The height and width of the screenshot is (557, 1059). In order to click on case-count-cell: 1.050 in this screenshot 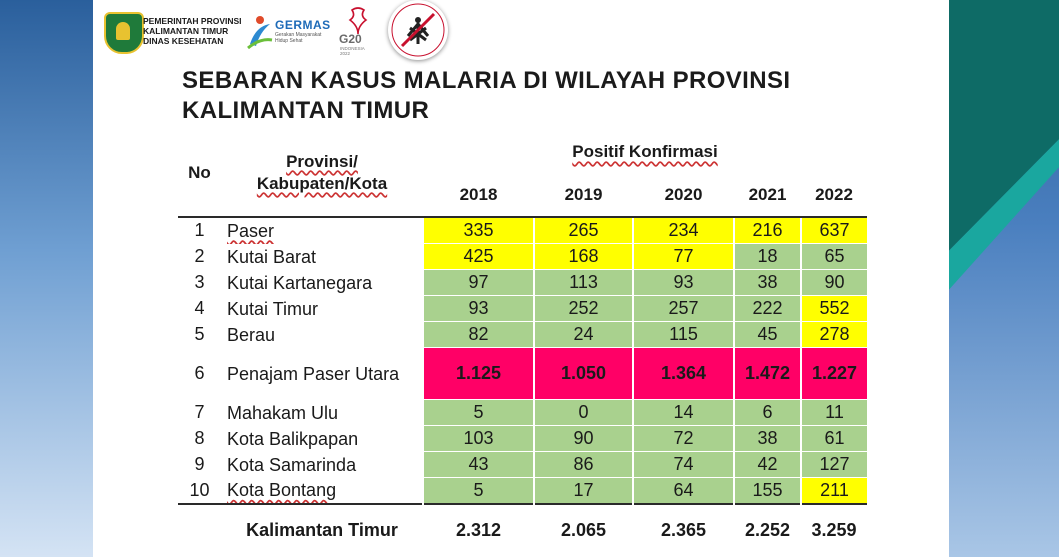, I will do `click(583, 373)`.